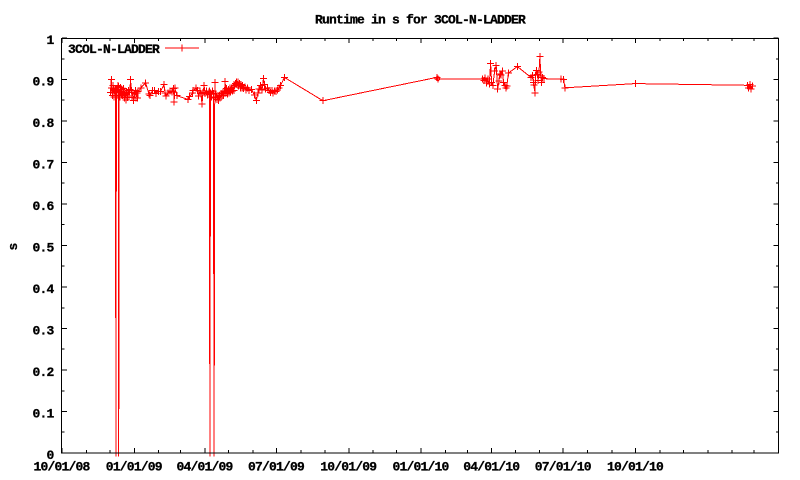 This screenshot has height=480, width=800. What do you see at coordinates (276, 467) in the screenshot?
I see `svg-text: 07/01/09` at bounding box center [276, 467].